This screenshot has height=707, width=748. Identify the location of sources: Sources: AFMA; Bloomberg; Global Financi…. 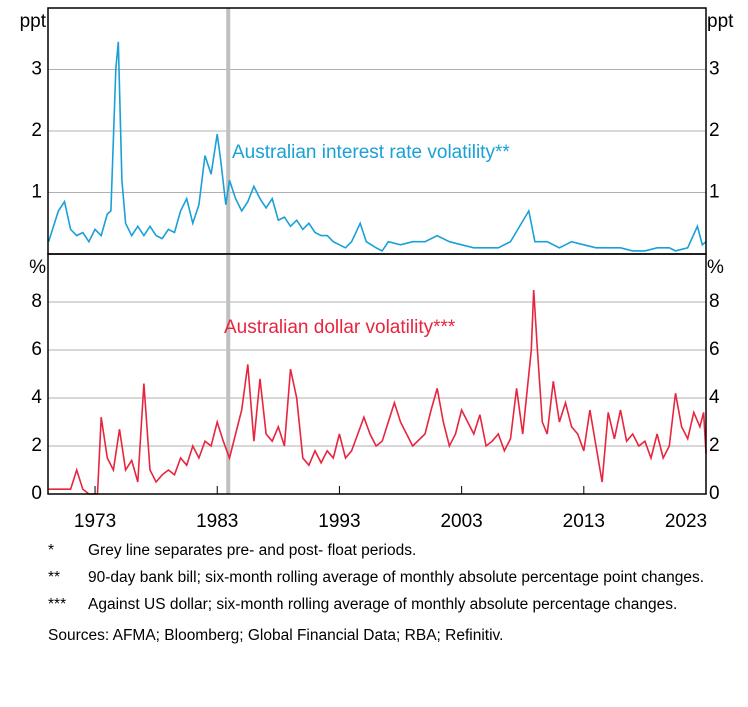
(276, 635).